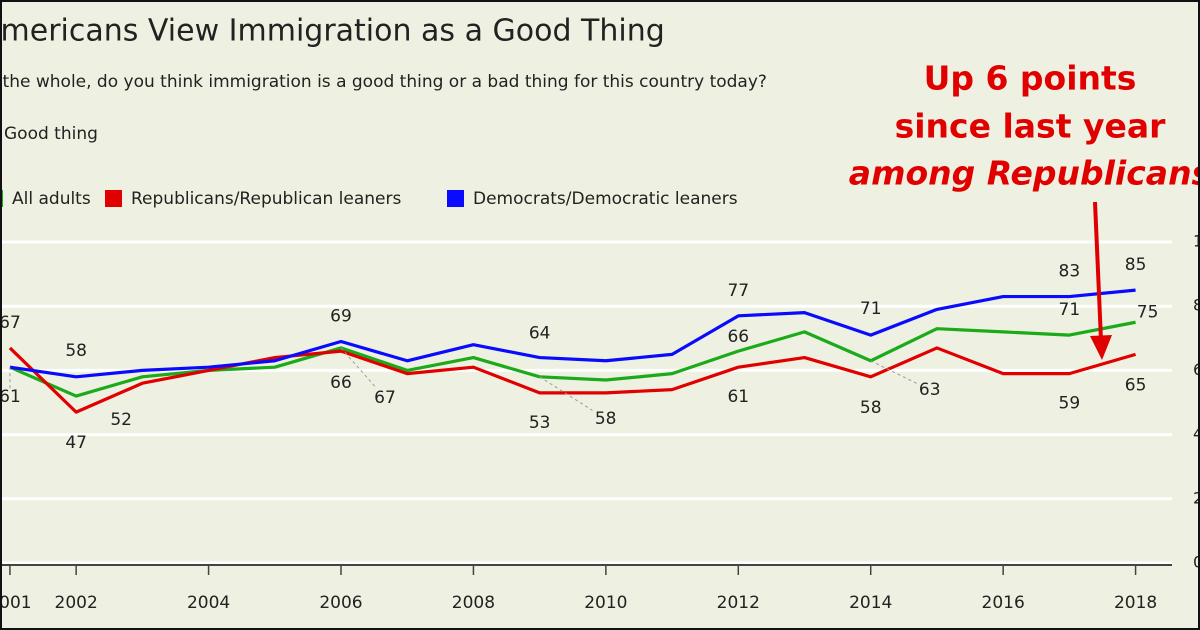 The width and height of the screenshot is (1200, 630). Describe the element at coordinates (1003, 603) in the screenshot. I see `x-tick-label: 2016` at that location.